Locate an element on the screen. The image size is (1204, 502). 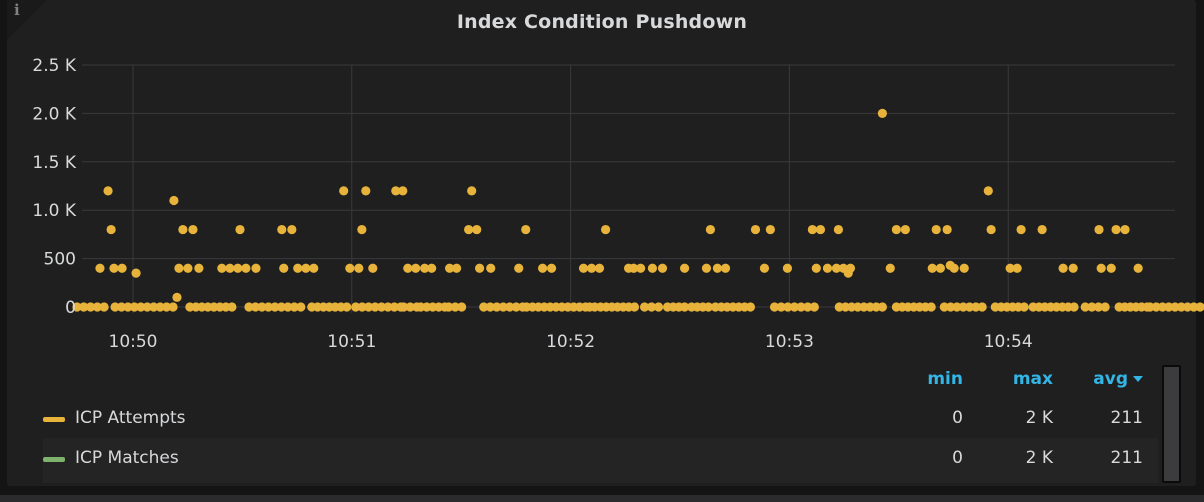
svg-text: 0 is located at coordinates (70, 308).